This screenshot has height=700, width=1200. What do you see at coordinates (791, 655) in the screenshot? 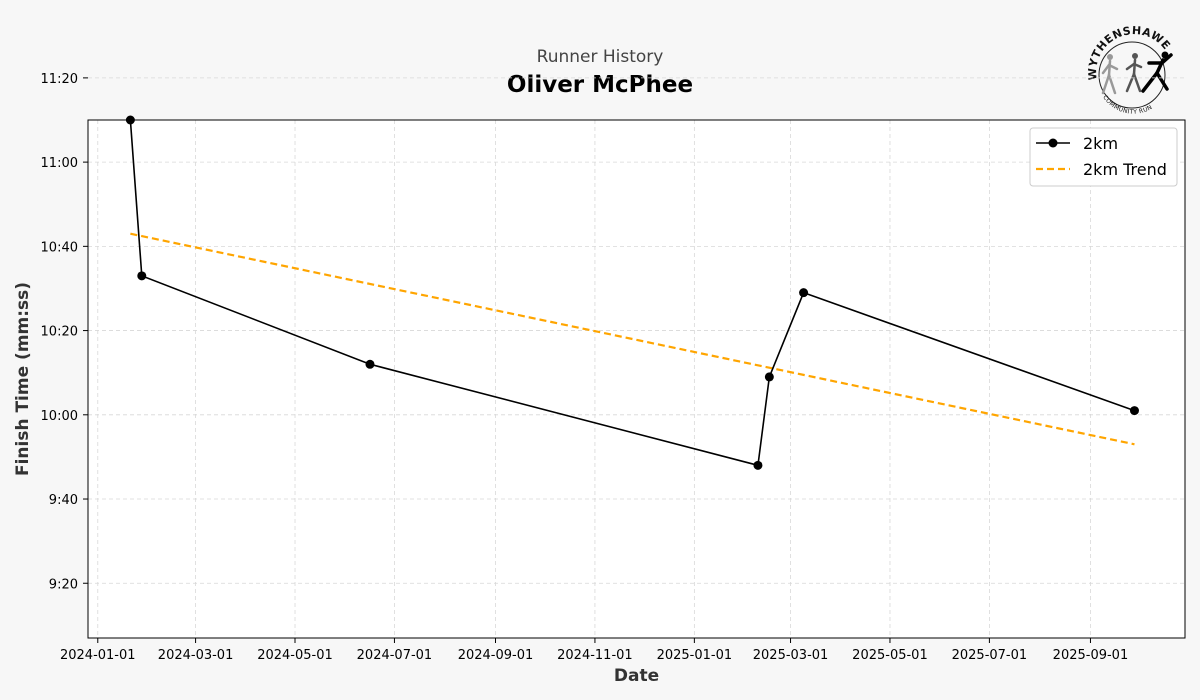
I see `x-tick-label: 2025-03-01` at bounding box center [791, 655].